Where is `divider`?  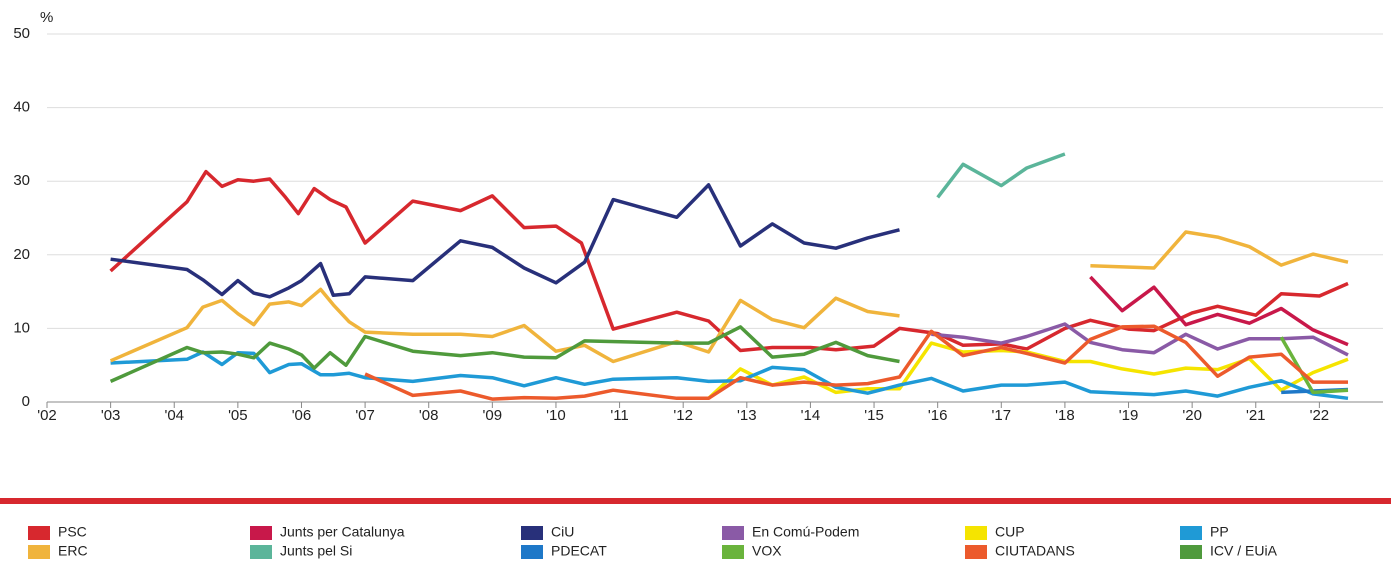 divider is located at coordinates (695, 501).